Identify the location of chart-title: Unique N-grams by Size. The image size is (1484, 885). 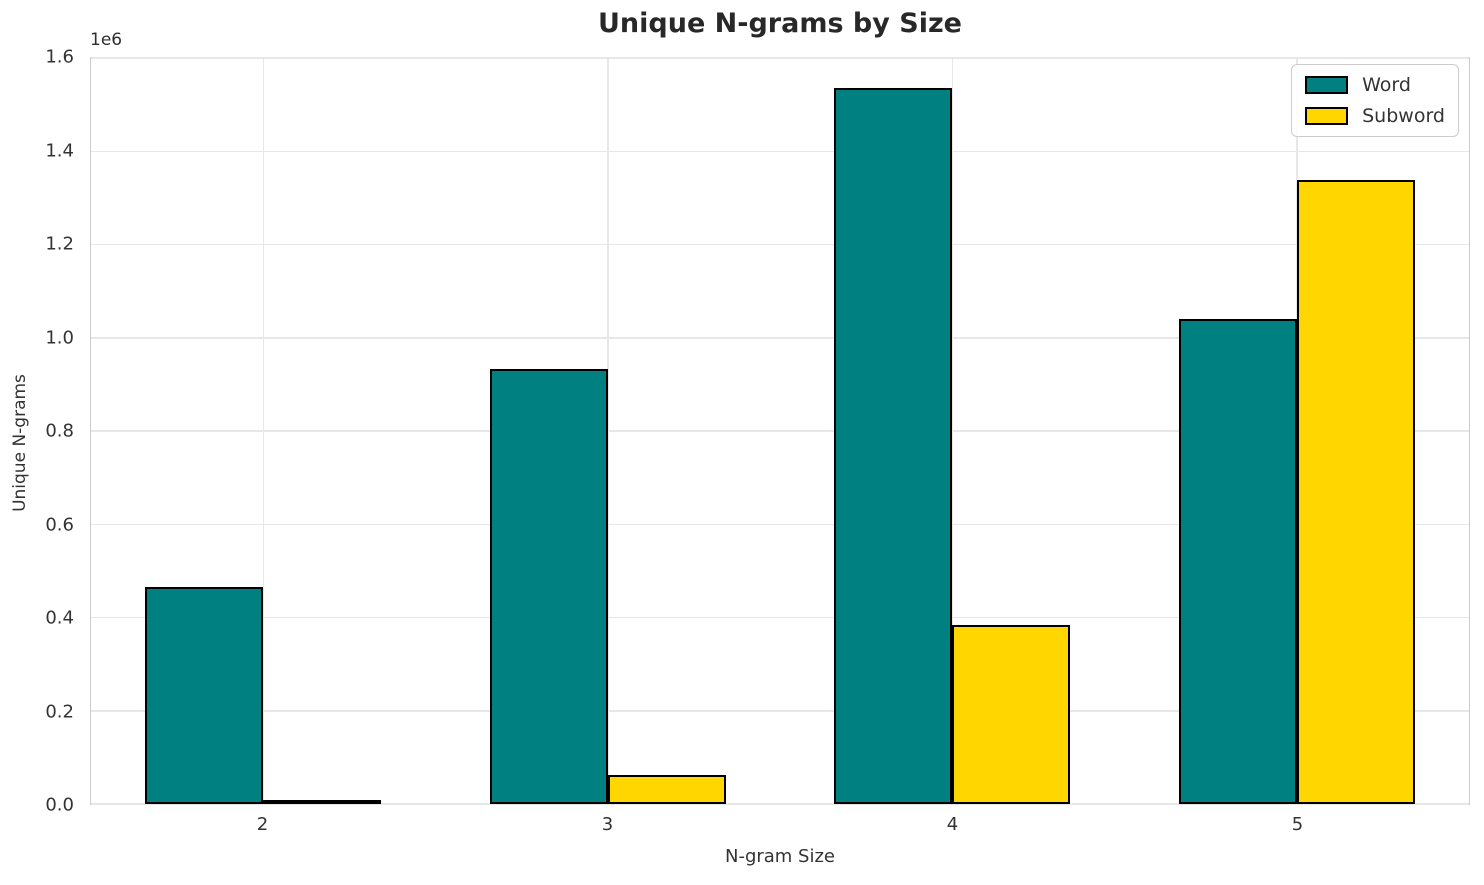
(780, 23).